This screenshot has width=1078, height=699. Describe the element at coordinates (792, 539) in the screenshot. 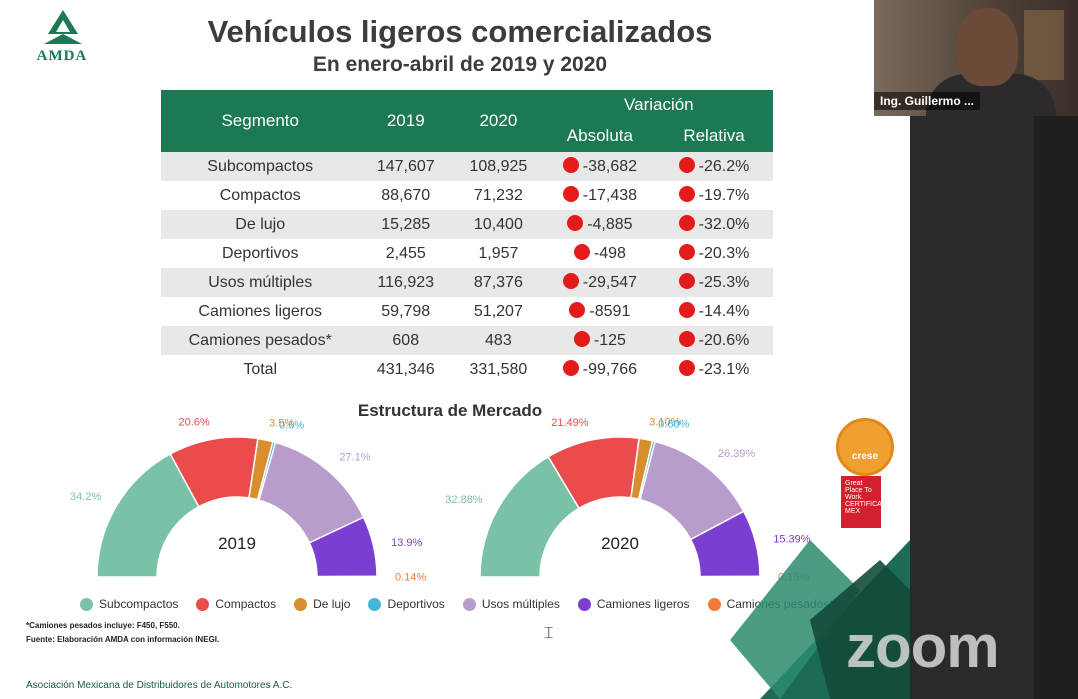

I see `slice-label: 15.39%` at that location.